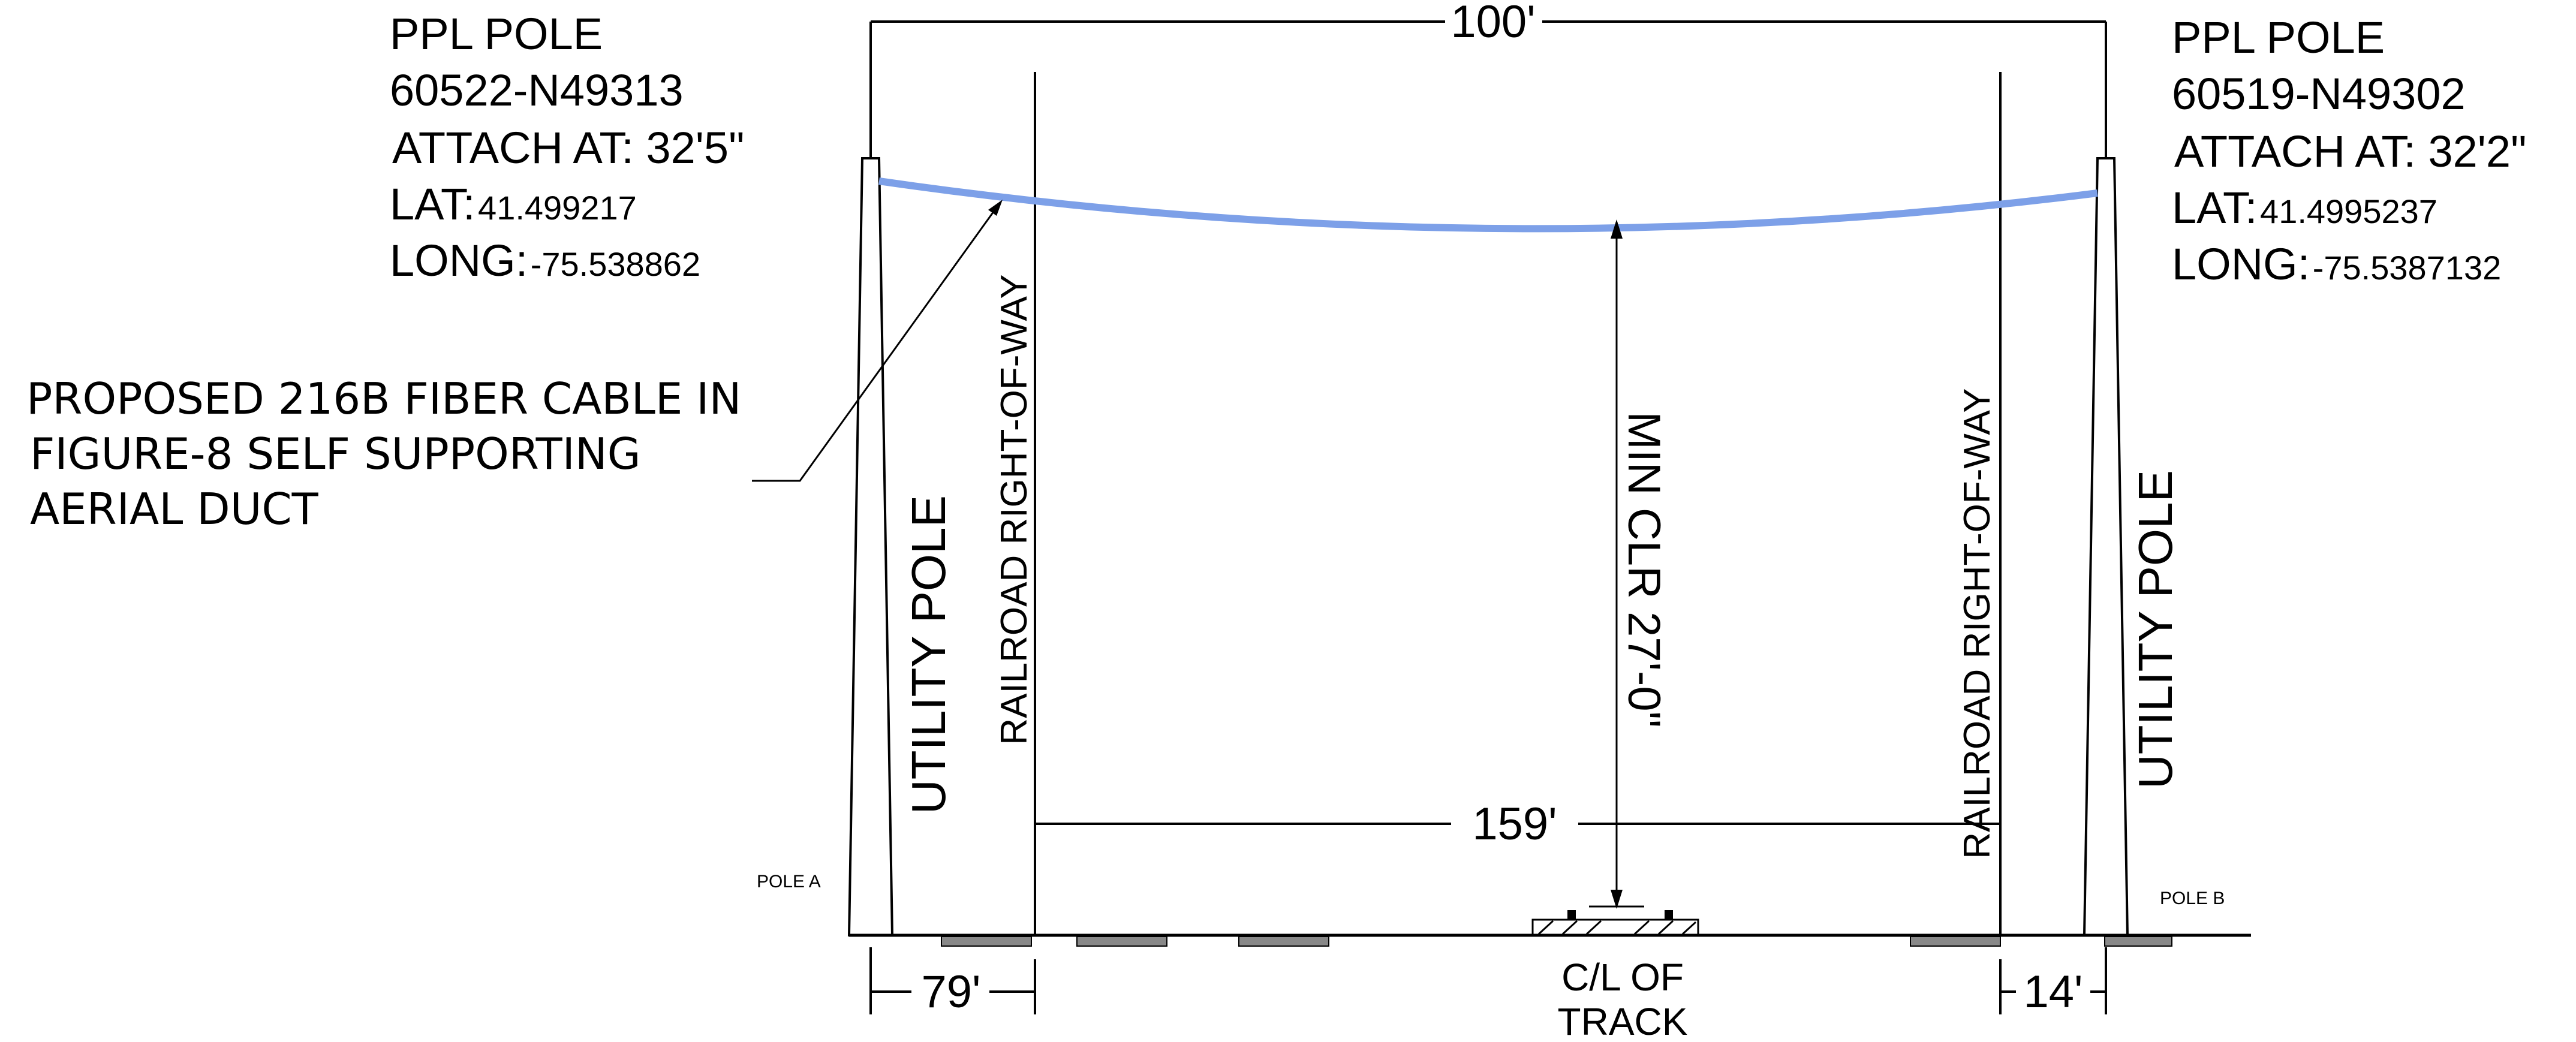 The image size is (2576, 1042). Describe the element at coordinates (2407, 268) in the screenshot. I see `pole-b-long-value: -75.5387132` at that location.